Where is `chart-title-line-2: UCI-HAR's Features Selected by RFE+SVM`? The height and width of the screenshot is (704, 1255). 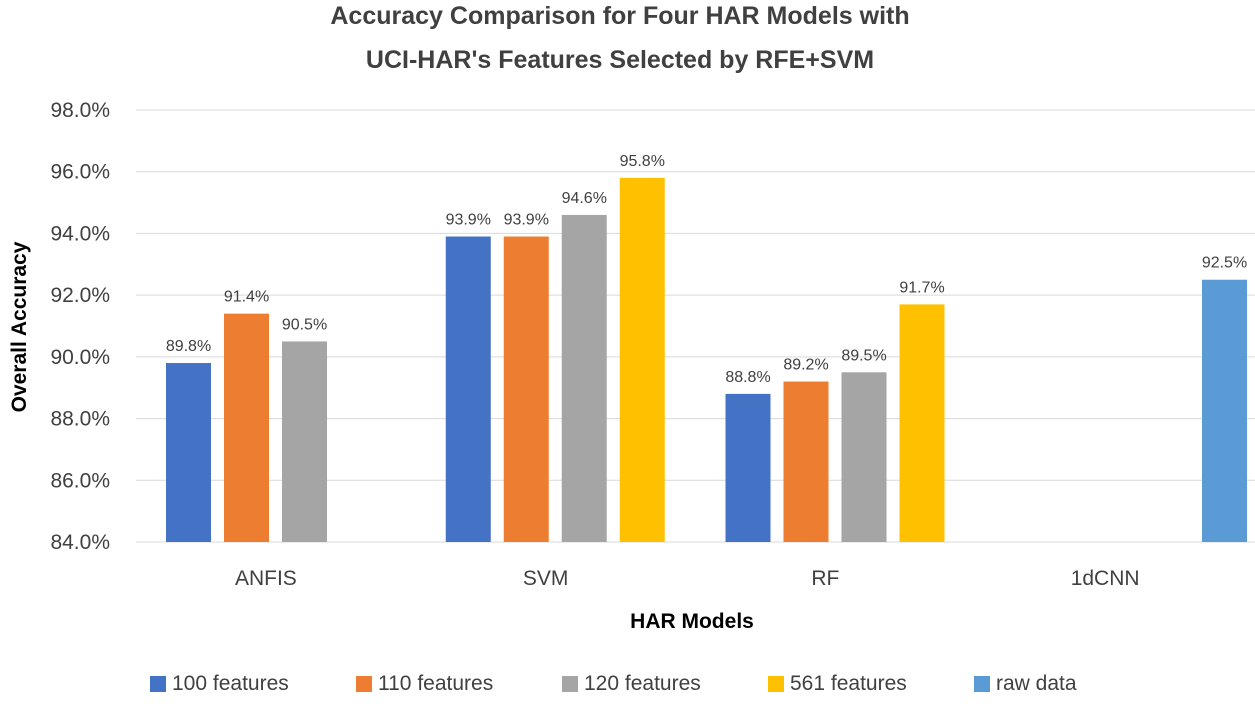
chart-title-line-2: UCI-HAR's Features Selected by RFE+SVM is located at coordinates (620, 60).